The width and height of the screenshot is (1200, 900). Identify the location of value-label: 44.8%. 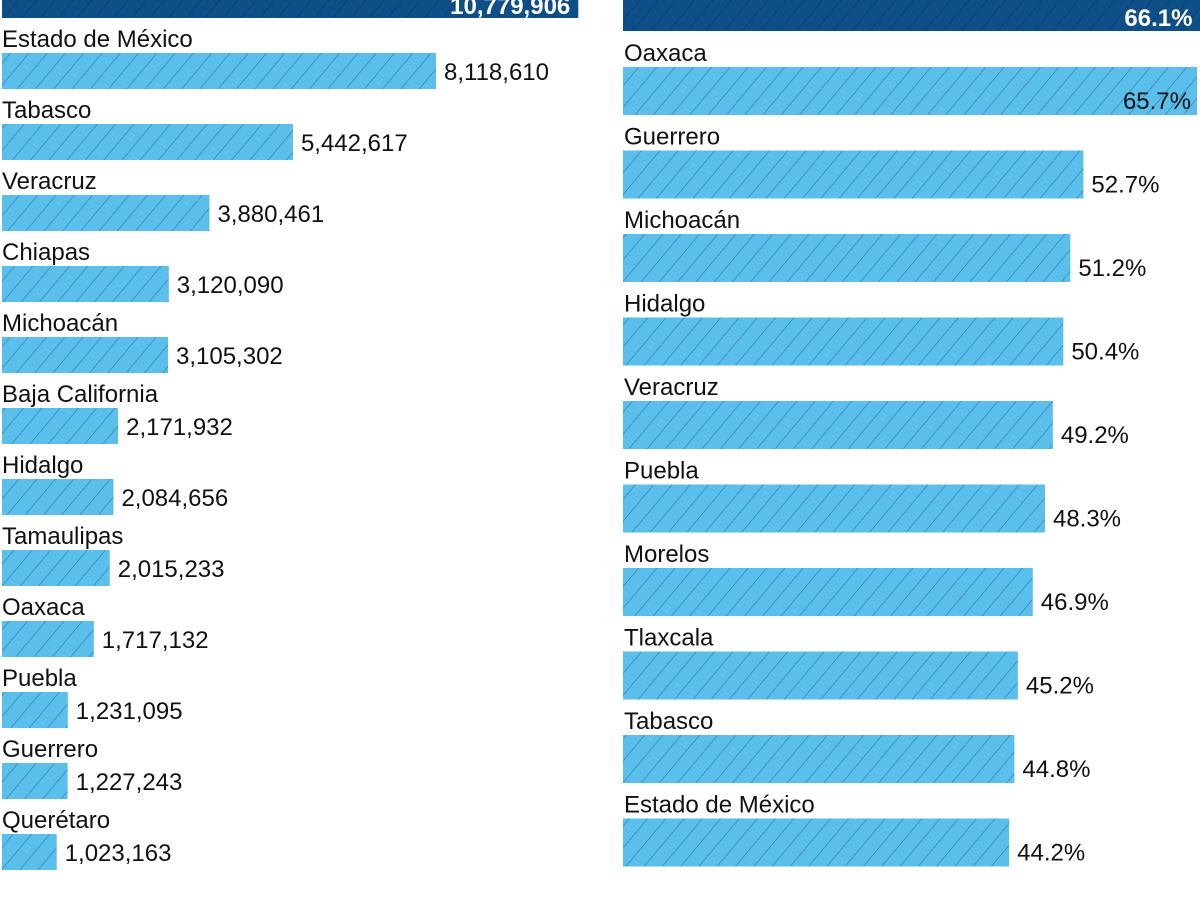
(1056, 769).